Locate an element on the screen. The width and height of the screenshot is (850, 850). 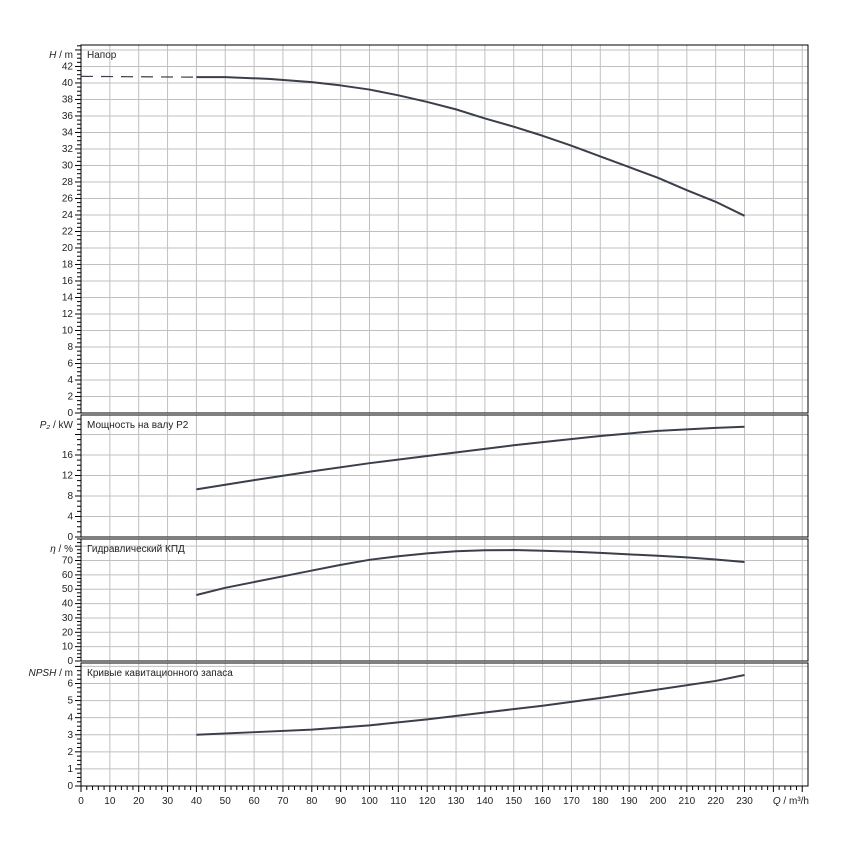
y-axis-label: NPSH / m is located at coordinates (51, 673).